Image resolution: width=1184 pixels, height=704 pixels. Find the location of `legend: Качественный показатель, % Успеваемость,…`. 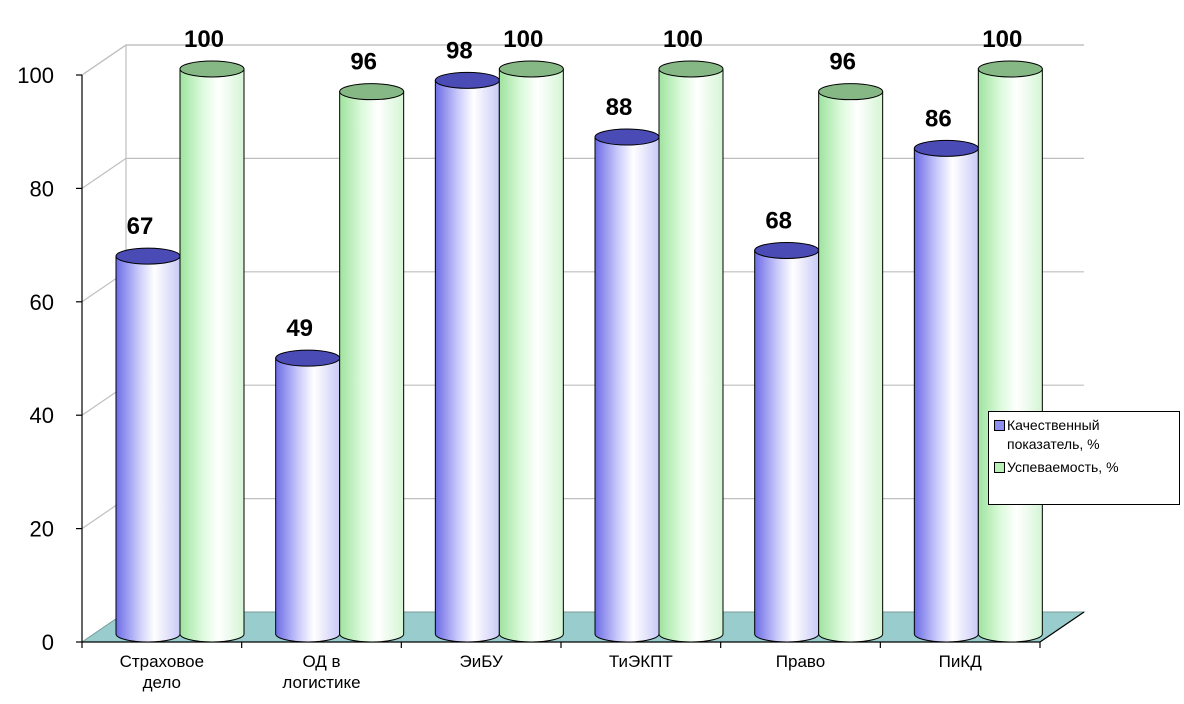

legend: Качественный показатель, % Успеваемость,… is located at coordinates (1084, 458).